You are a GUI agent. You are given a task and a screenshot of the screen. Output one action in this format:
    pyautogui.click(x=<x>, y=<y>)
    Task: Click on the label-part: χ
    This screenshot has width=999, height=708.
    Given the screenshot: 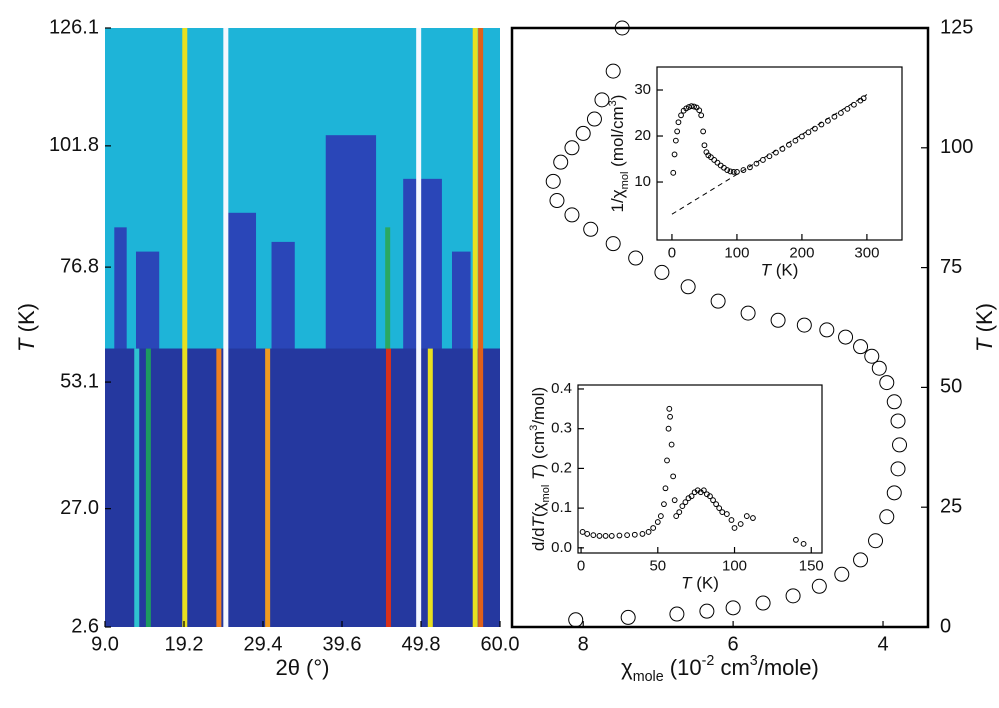 What is the action you would take?
    pyautogui.click(x=627, y=667)
    